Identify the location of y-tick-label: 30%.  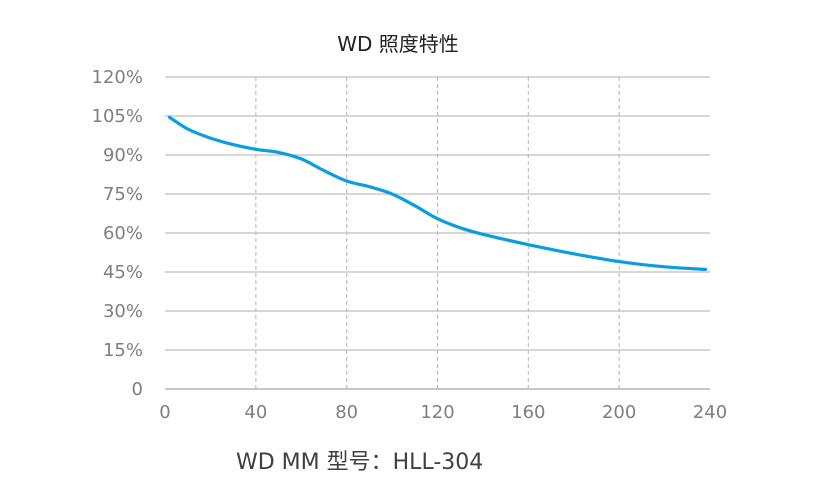
(123, 311).